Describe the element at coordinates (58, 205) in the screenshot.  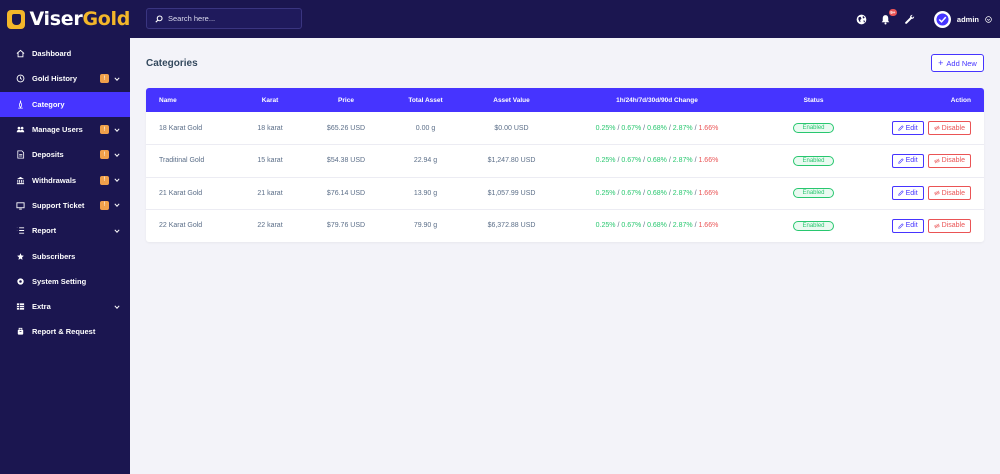
I see `sidebar-item-label: Support Ticket` at that location.